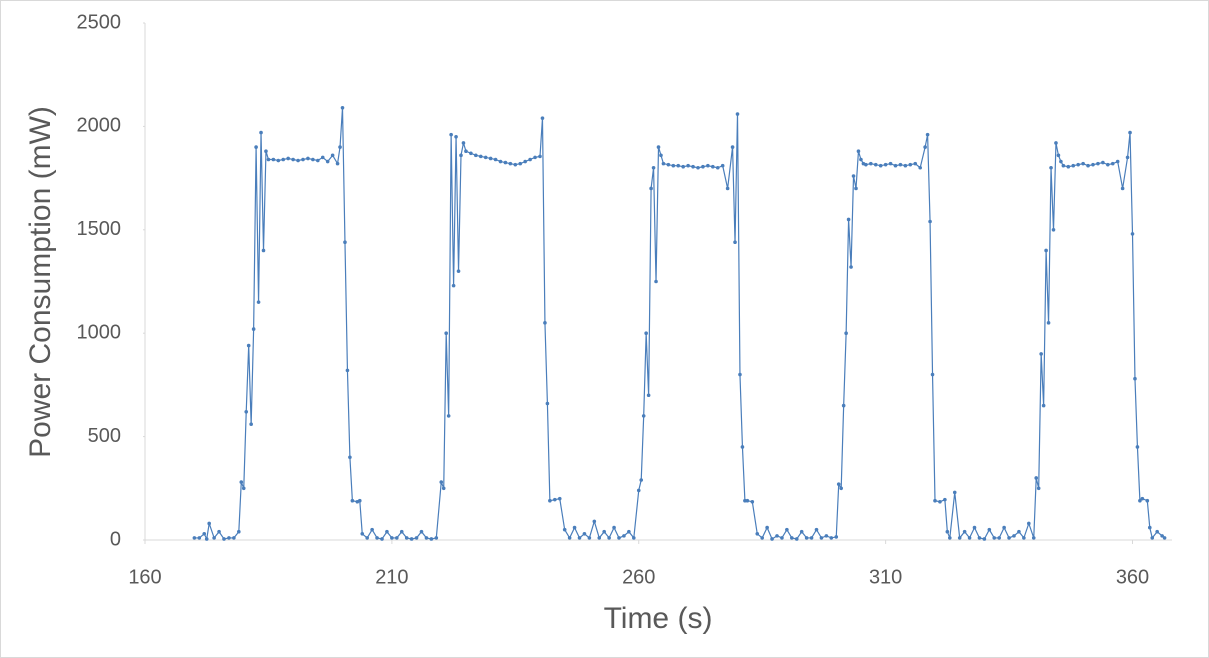  Describe the element at coordinates (99, 126) in the screenshot. I see `y-tick-label: 2000` at that location.